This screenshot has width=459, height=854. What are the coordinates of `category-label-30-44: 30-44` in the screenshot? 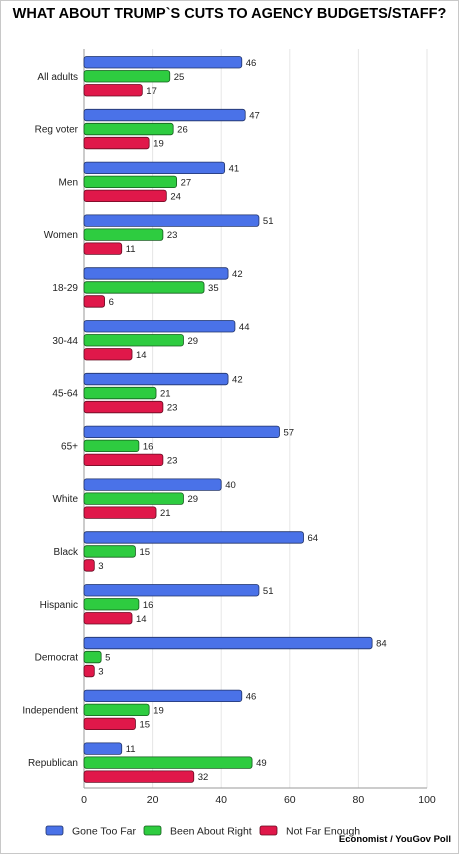 It's located at (65, 341).